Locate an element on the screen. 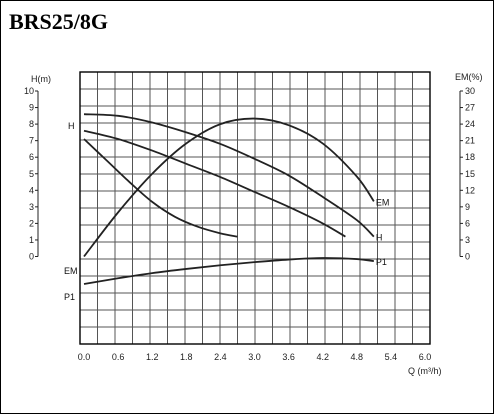  x-axis-tick-label: 4.8 is located at coordinates (357, 357).